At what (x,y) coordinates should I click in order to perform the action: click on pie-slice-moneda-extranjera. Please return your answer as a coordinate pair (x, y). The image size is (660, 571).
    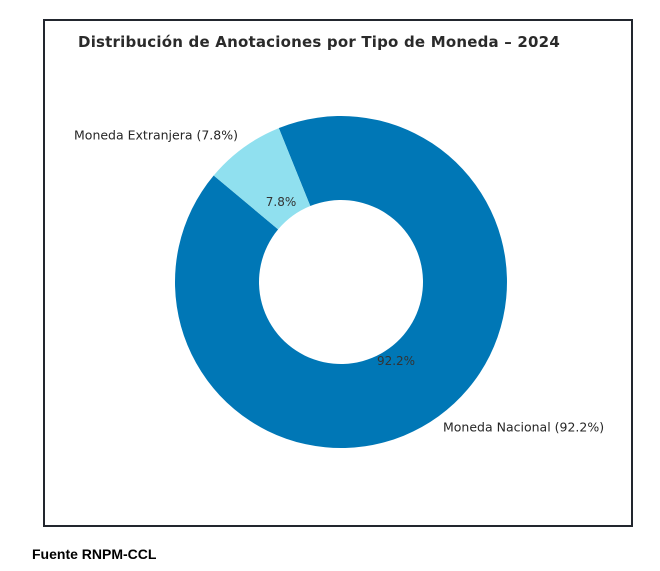
    Looking at the image, I should click on (262, 179).